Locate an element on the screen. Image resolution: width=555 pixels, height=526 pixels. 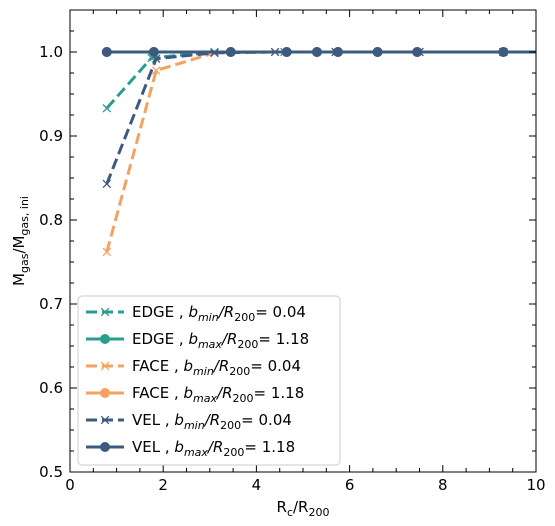
y-axis-label-text: Mgas/Mgas, ini is located at coordinates (20, 241).